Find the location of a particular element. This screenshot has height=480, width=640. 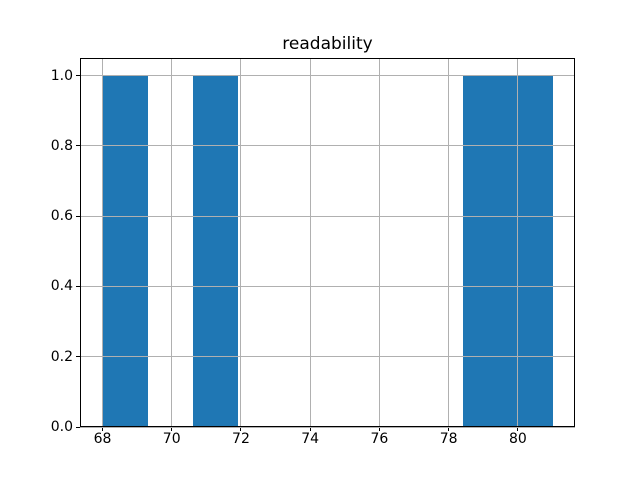

x-tick-label: 68 is located at coordinates (102, 439).